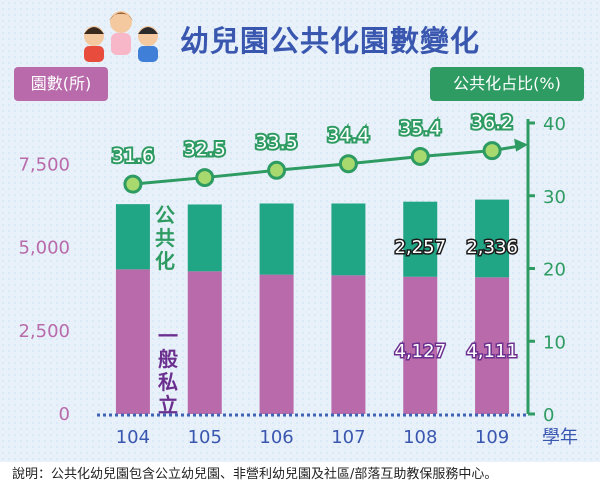 Image resolution: width=600 pixels, height=500 pixels. Describe the element at coordinates (492, 247) in the screenshot. I see `public-bar-value-label: 2,336` at that location.